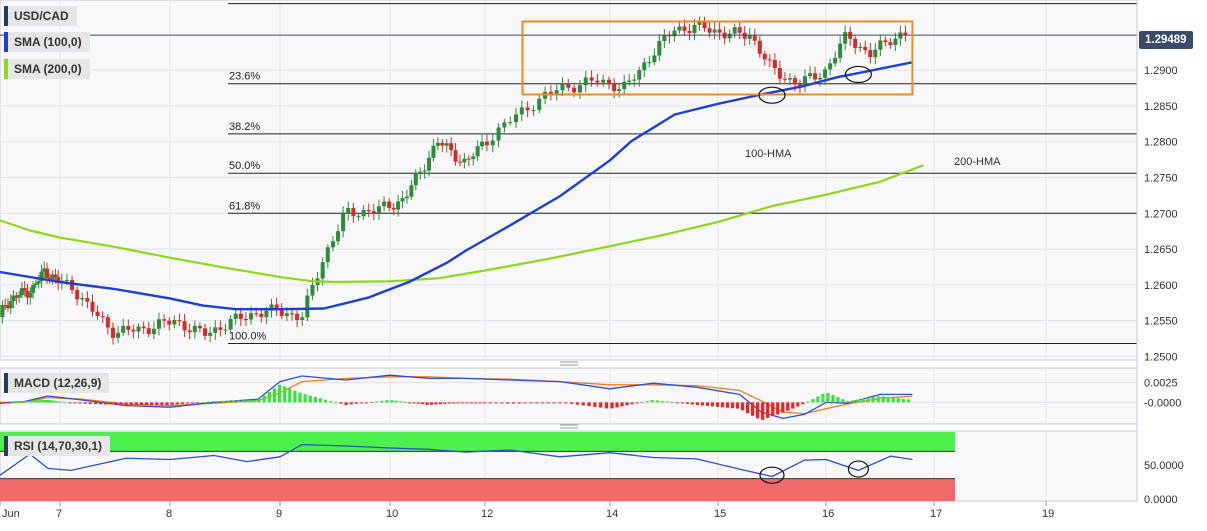 Image resolution: width=1207 pixels, height=531 pixels. I want to click on x-tick-label: 9, so click(279, 514).